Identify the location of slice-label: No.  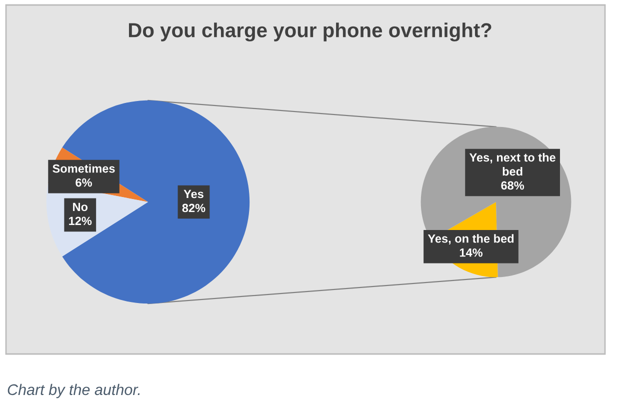
(80, 207).